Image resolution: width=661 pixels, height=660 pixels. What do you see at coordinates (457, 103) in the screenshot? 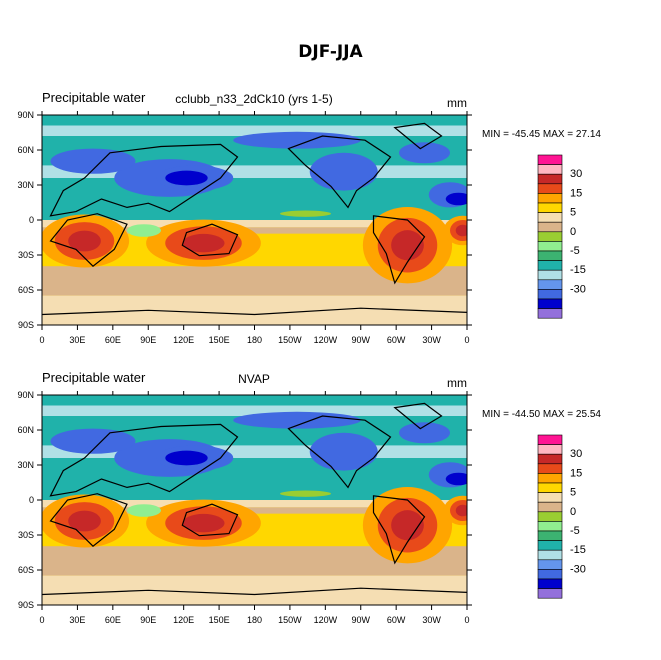
I see `panel-units-label: mm` at bounding box center [457, 103].